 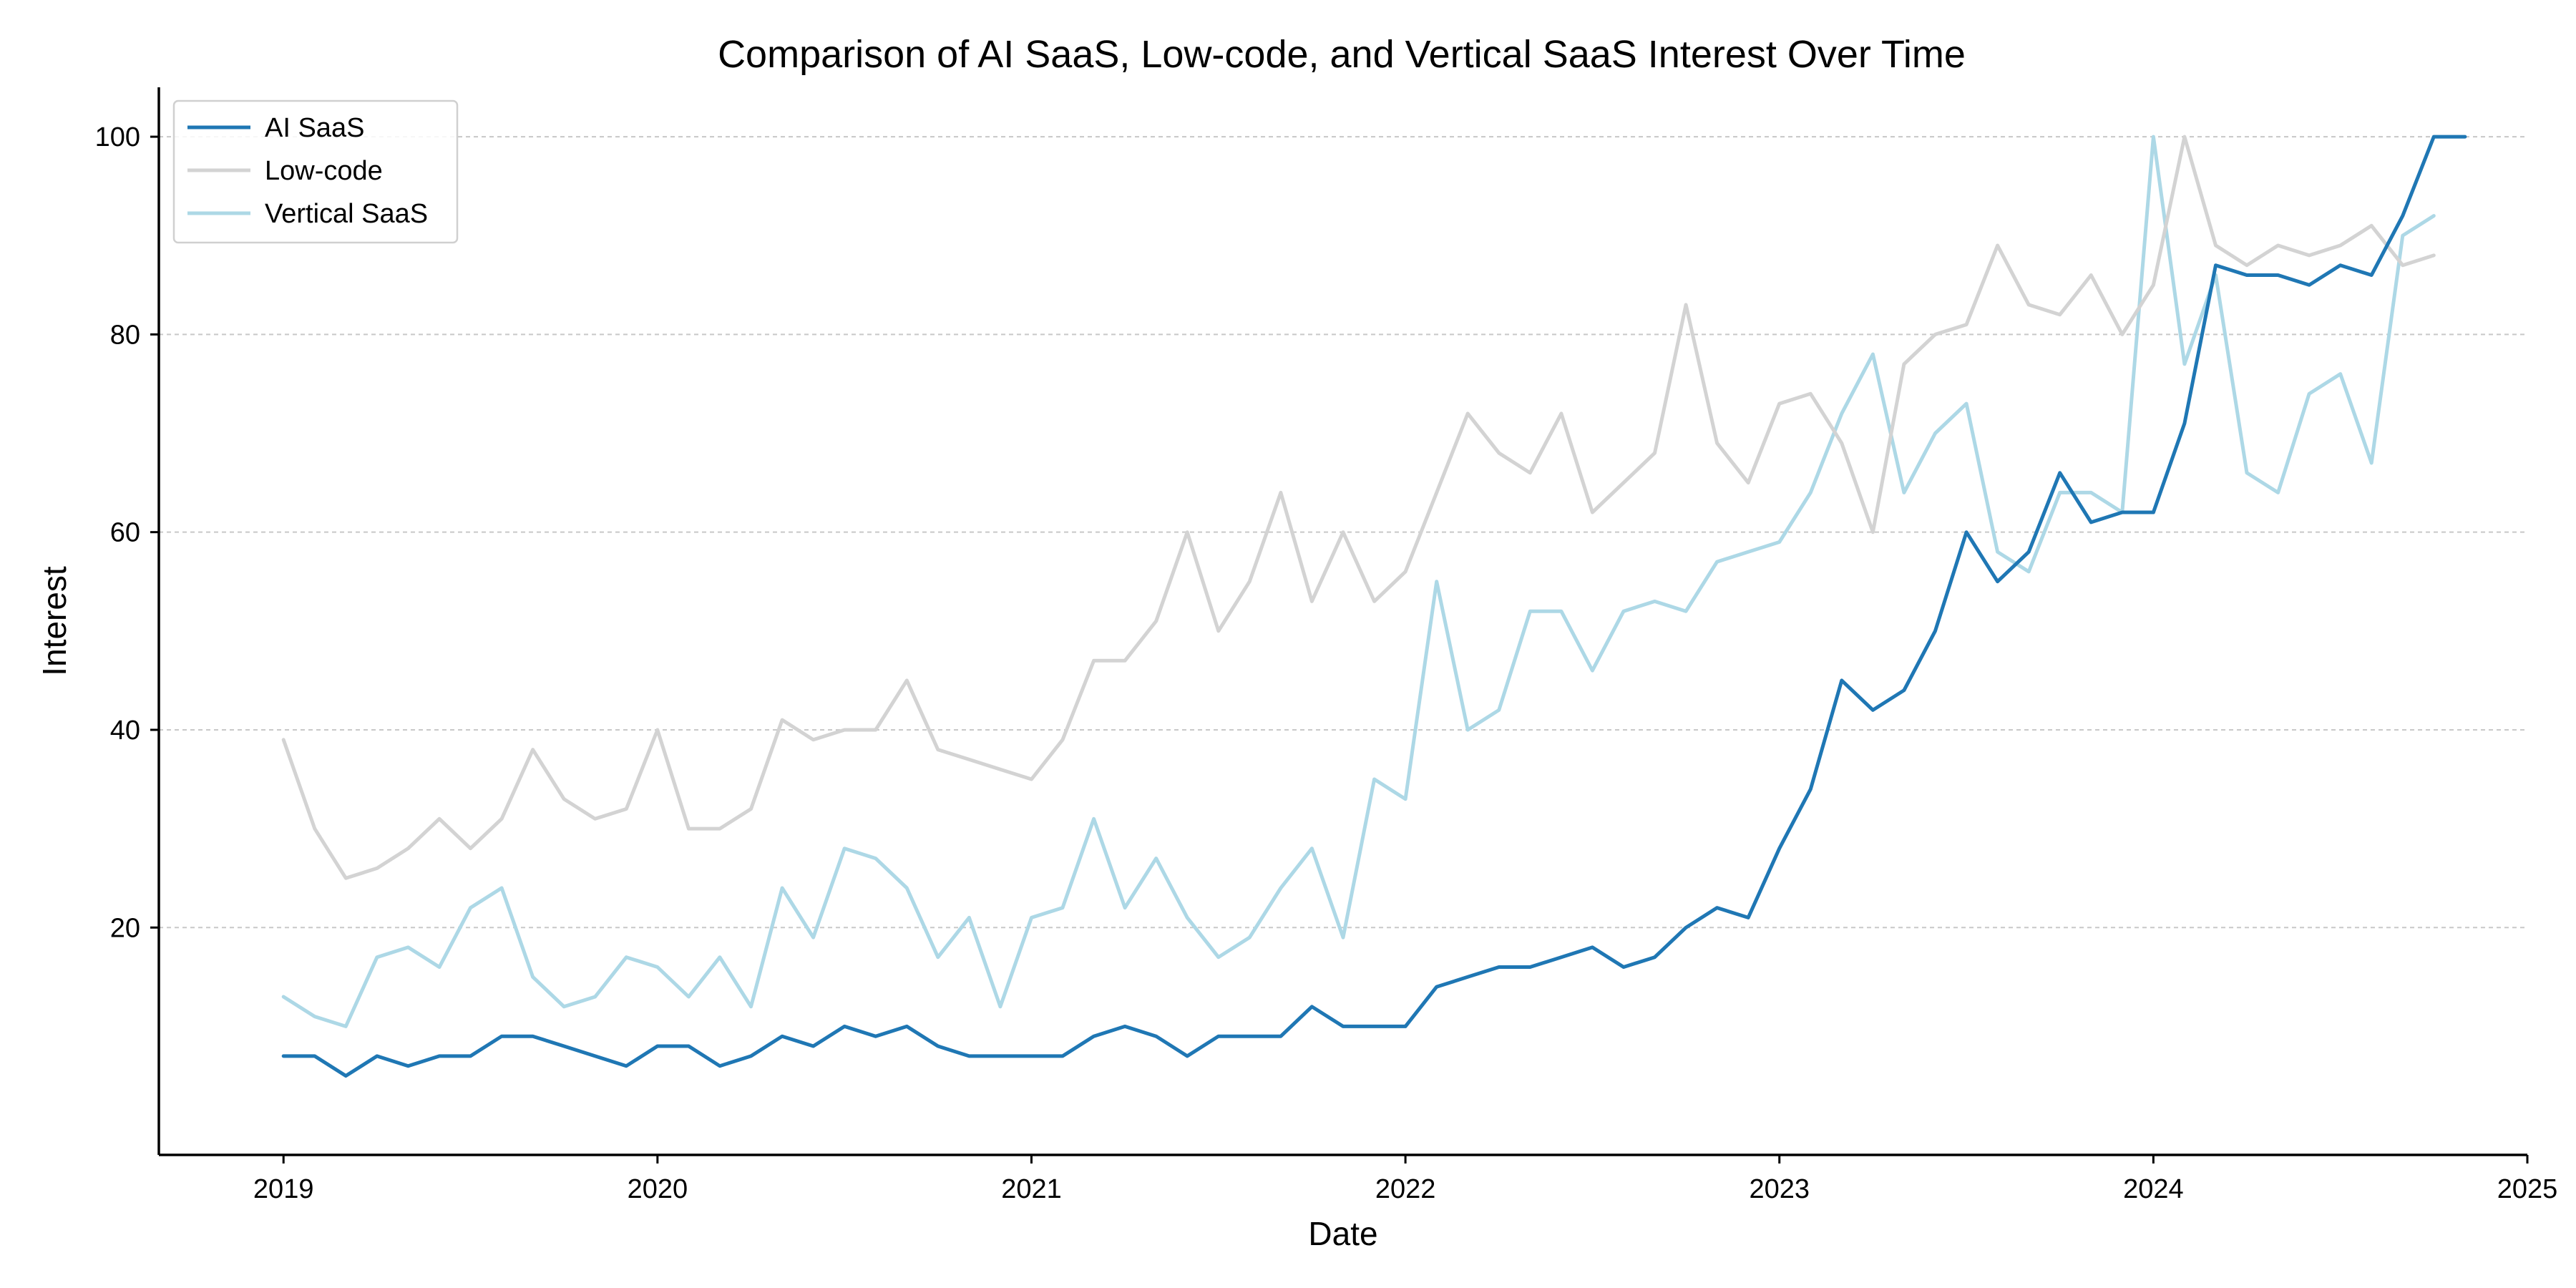 I want to click on x-ticks: 2019 2020 2021 2022 2023 2024 2025, so click(x=1405, y=1179).